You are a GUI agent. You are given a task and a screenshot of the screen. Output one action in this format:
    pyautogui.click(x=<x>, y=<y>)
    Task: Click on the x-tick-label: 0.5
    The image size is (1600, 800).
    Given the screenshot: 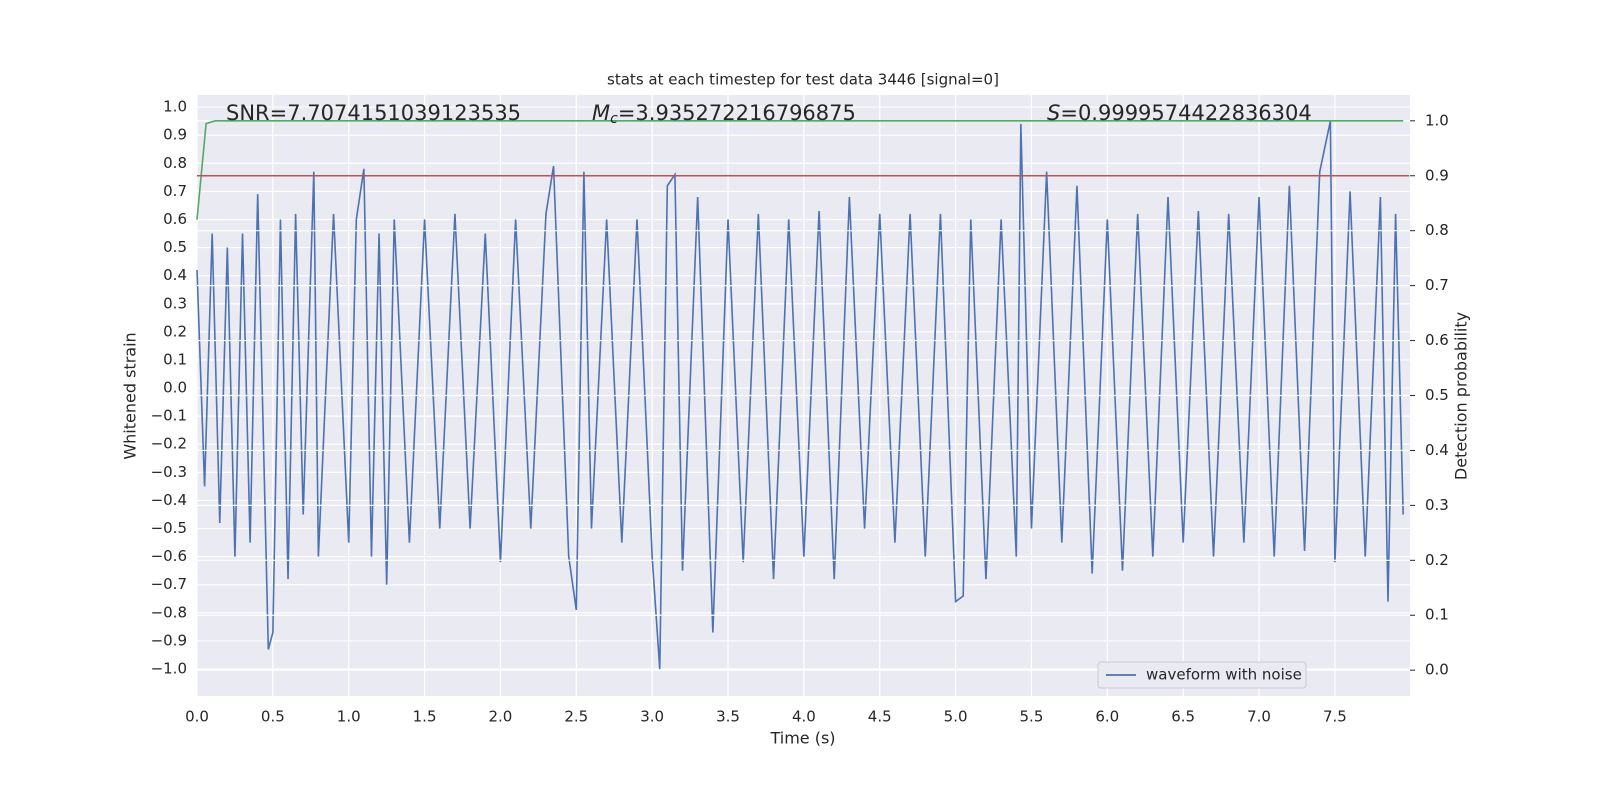 What is the action you would take?
    pyautogui.click(x=273, y=717)
    